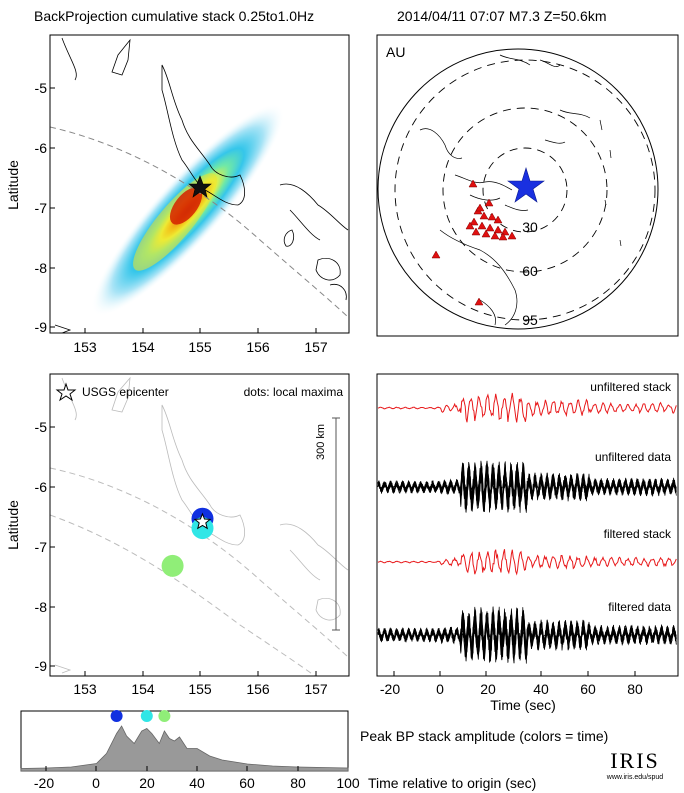 The height and width of the screenshot is (793, 684). What do you see at coordinates (631, 387) in the screenshot?
I see `trace-label: unfiltered stack` at bounding box center [631, 387].